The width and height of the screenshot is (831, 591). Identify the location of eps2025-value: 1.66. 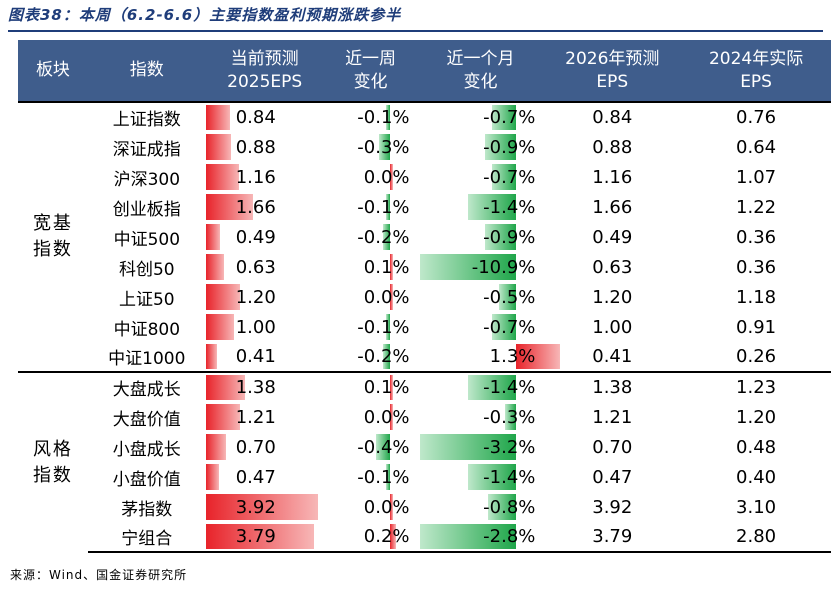
(255, 207).